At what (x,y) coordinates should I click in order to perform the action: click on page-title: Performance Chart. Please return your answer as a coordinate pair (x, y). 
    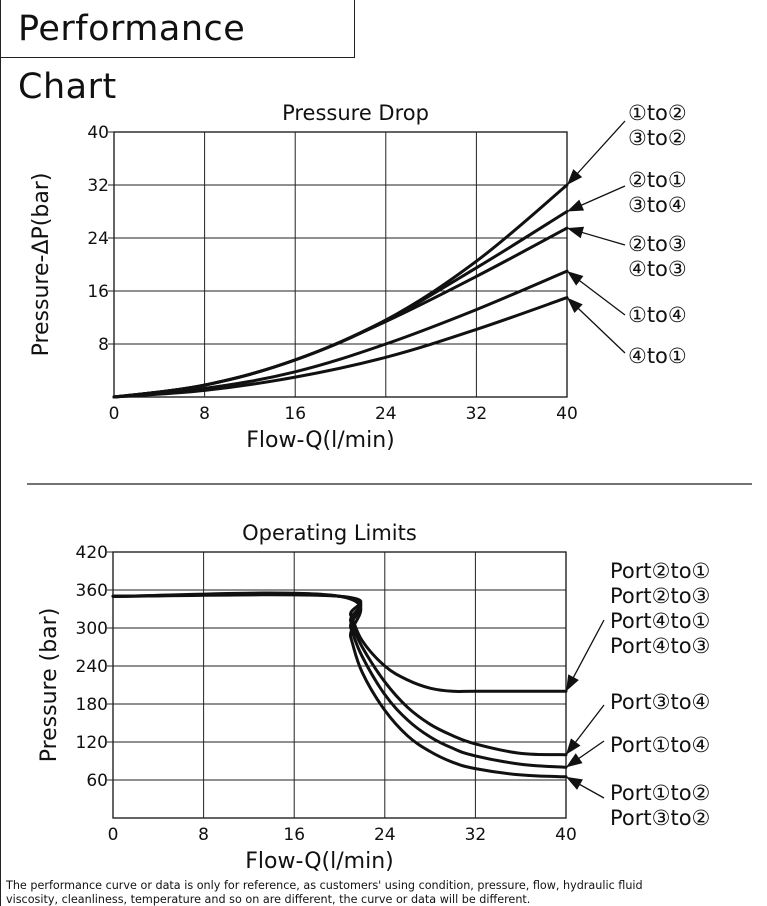
    Looking at the image, I should click on (177, 53).